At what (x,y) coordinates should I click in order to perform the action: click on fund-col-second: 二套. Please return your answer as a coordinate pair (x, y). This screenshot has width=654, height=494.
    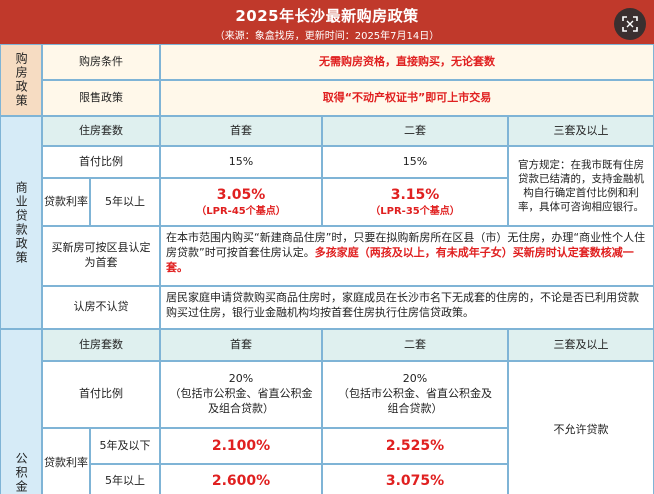
    Looking at the image, I should click on (415, 345).